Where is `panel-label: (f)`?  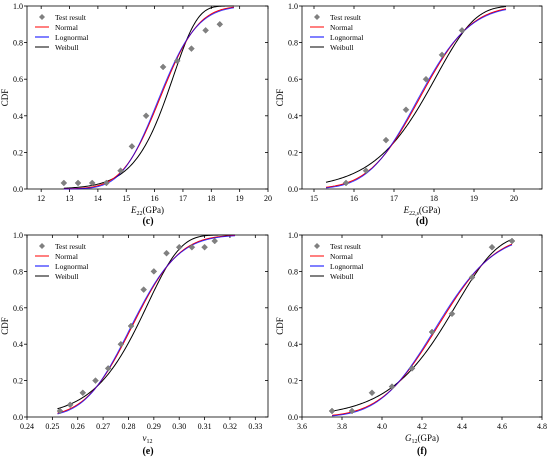 panel-label: (f) is located at coordinates (422, 451).